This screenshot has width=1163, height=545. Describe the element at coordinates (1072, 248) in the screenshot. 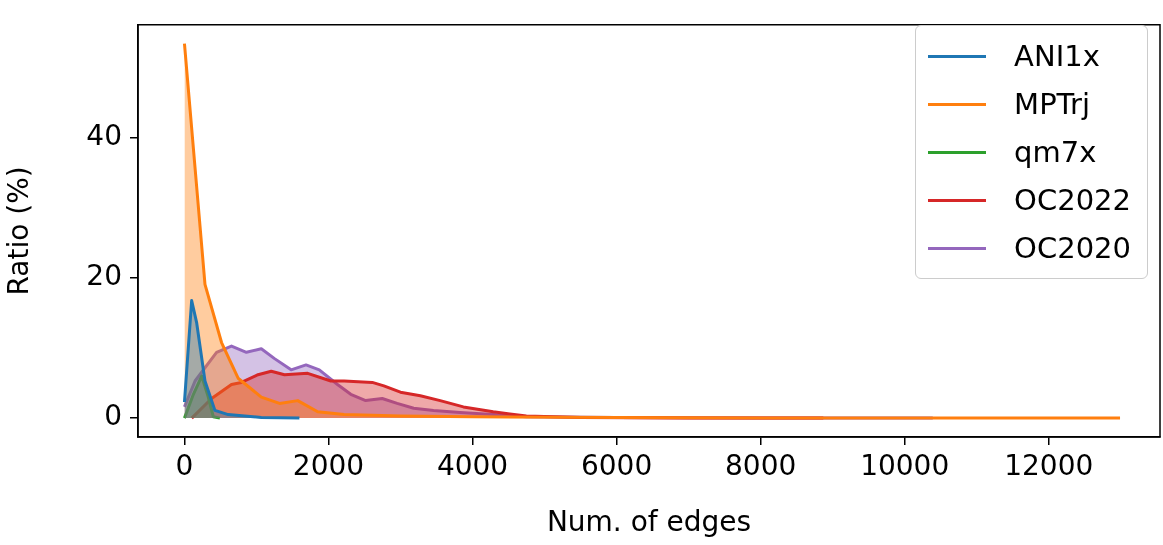

I see `legend-label: OC2020` at that location.